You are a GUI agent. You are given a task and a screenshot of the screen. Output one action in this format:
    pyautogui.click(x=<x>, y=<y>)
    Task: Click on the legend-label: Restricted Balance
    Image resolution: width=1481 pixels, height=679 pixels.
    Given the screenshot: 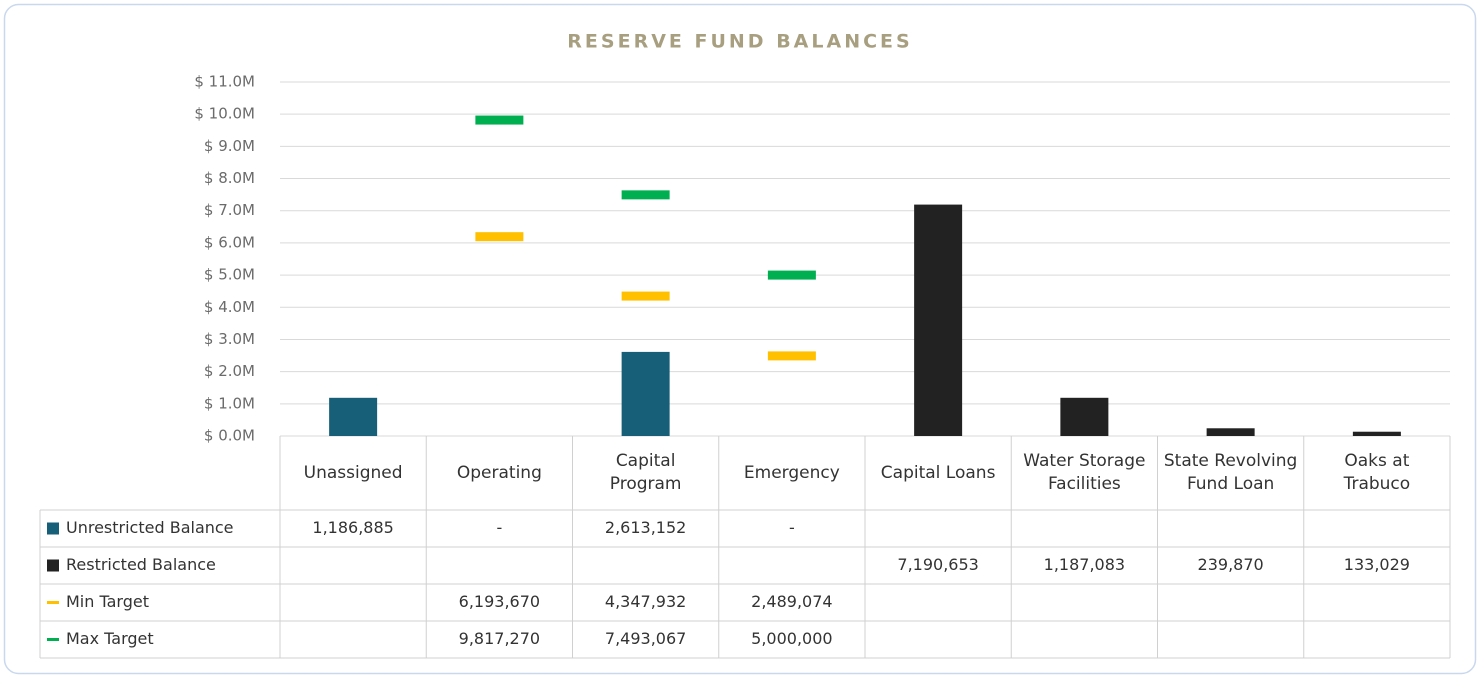 What is the action you would take?
    pyautogui.click(x=141, y=564)
    